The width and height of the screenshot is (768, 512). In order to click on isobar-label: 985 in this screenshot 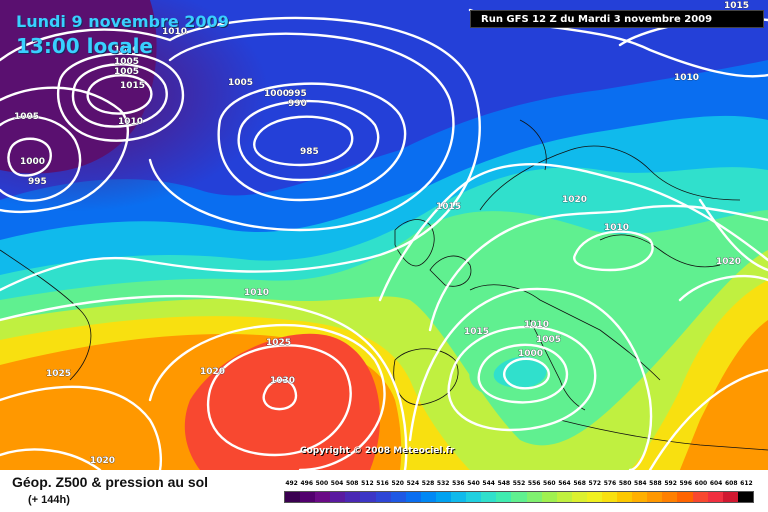, I will do `click(309, 152)`.